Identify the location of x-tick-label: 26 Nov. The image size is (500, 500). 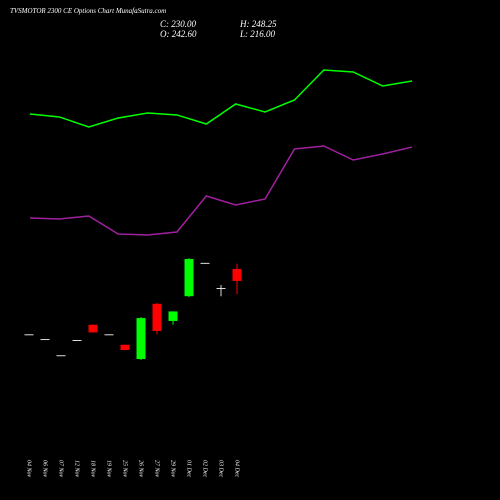
(141, 469).